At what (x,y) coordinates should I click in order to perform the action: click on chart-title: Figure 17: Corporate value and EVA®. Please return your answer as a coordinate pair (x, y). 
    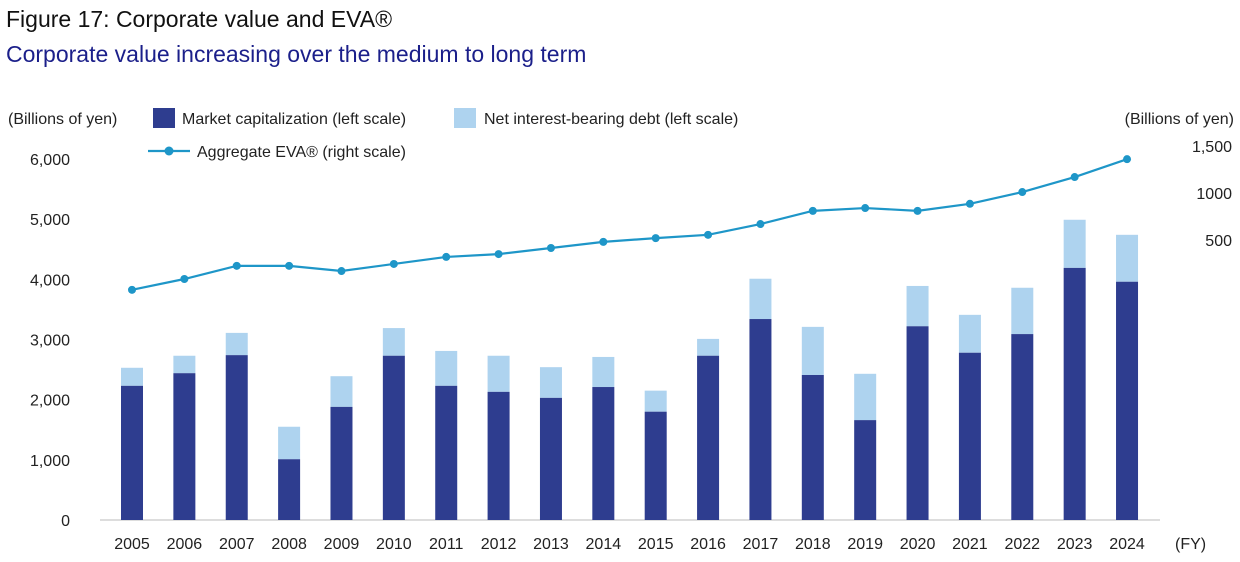
    Looking at the image, I should click on (199, 19).